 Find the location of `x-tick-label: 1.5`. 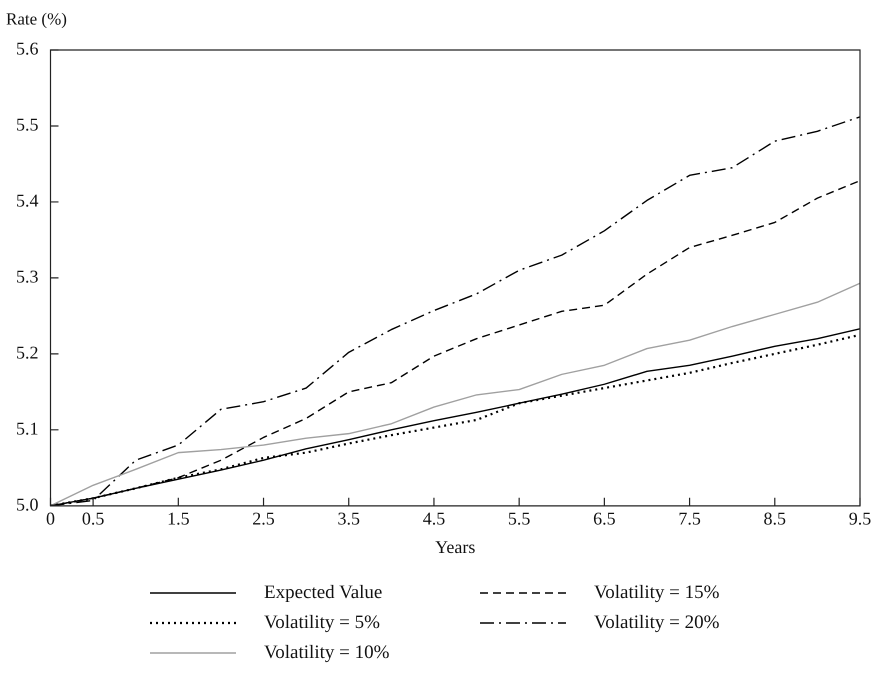

x-tick-label: 1.5 is located at coordinates (178, 518).